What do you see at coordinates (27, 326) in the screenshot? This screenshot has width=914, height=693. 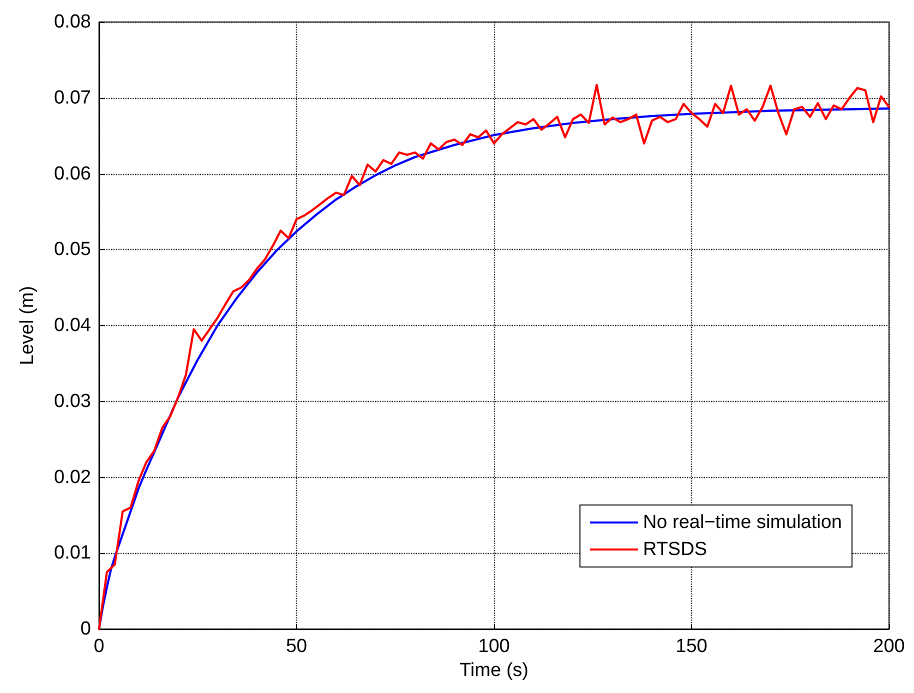 I see `y-axis-title: Level (m)` at bounding box center [27, 326].